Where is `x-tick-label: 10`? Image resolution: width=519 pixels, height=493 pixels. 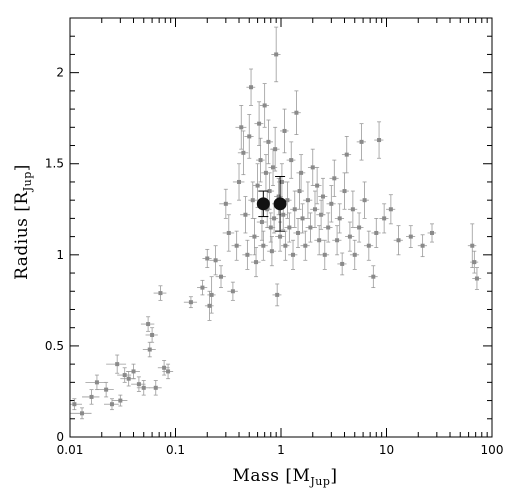 x-tick-label: 10 is located at coordinates (386, 450).